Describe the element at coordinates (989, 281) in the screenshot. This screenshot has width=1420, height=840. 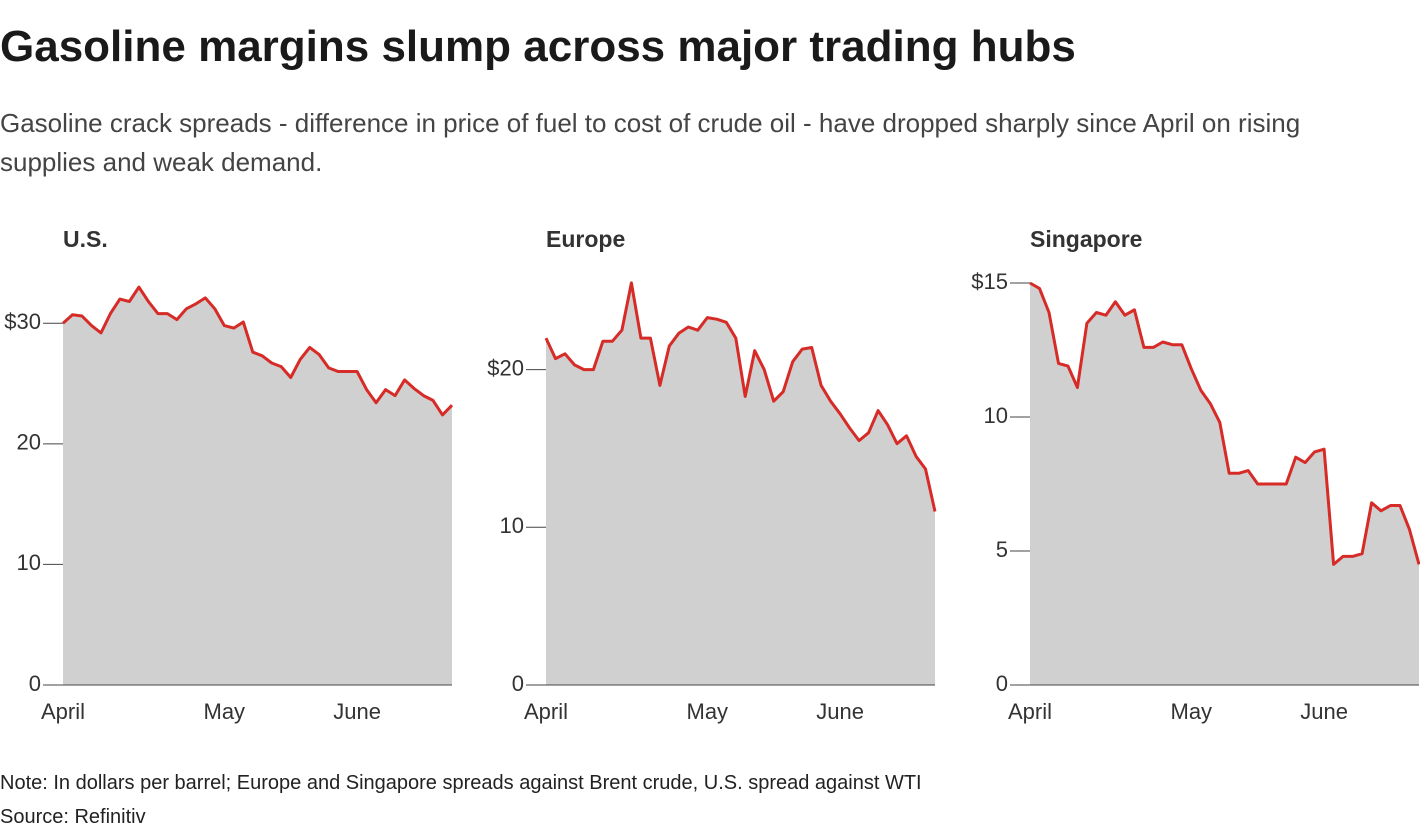
I see `y-tick-label: $15` at that location.